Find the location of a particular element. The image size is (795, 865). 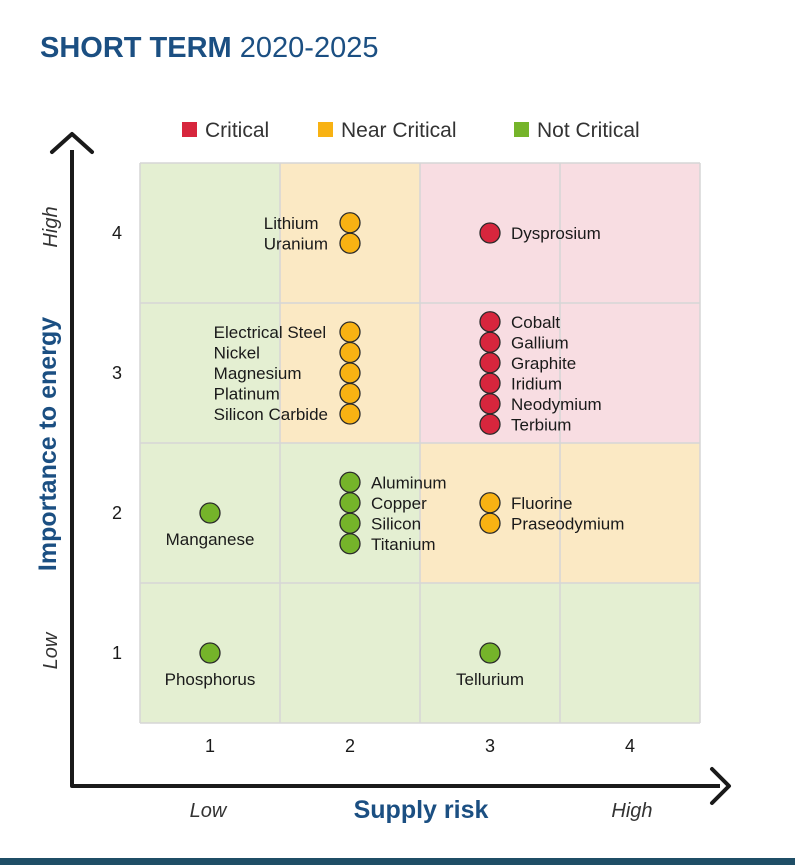

label-magnesium: Magnesium is located at coordinates (258, 373).